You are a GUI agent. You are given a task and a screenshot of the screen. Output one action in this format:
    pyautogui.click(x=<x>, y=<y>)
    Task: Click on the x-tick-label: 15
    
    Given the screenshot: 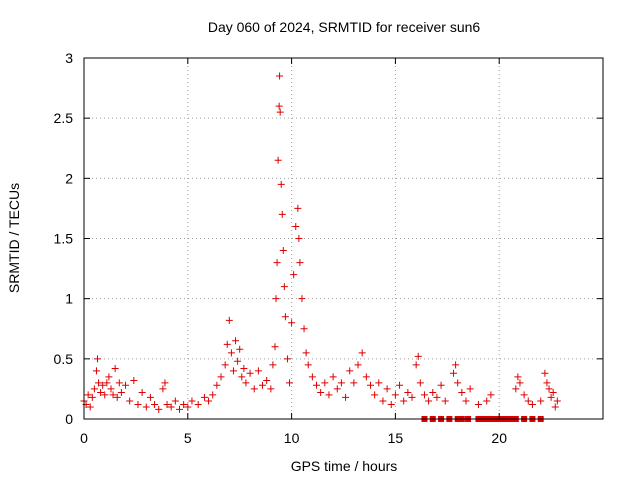 What is the action you would take?
    pyautogui.click(x=396, y=438)
    